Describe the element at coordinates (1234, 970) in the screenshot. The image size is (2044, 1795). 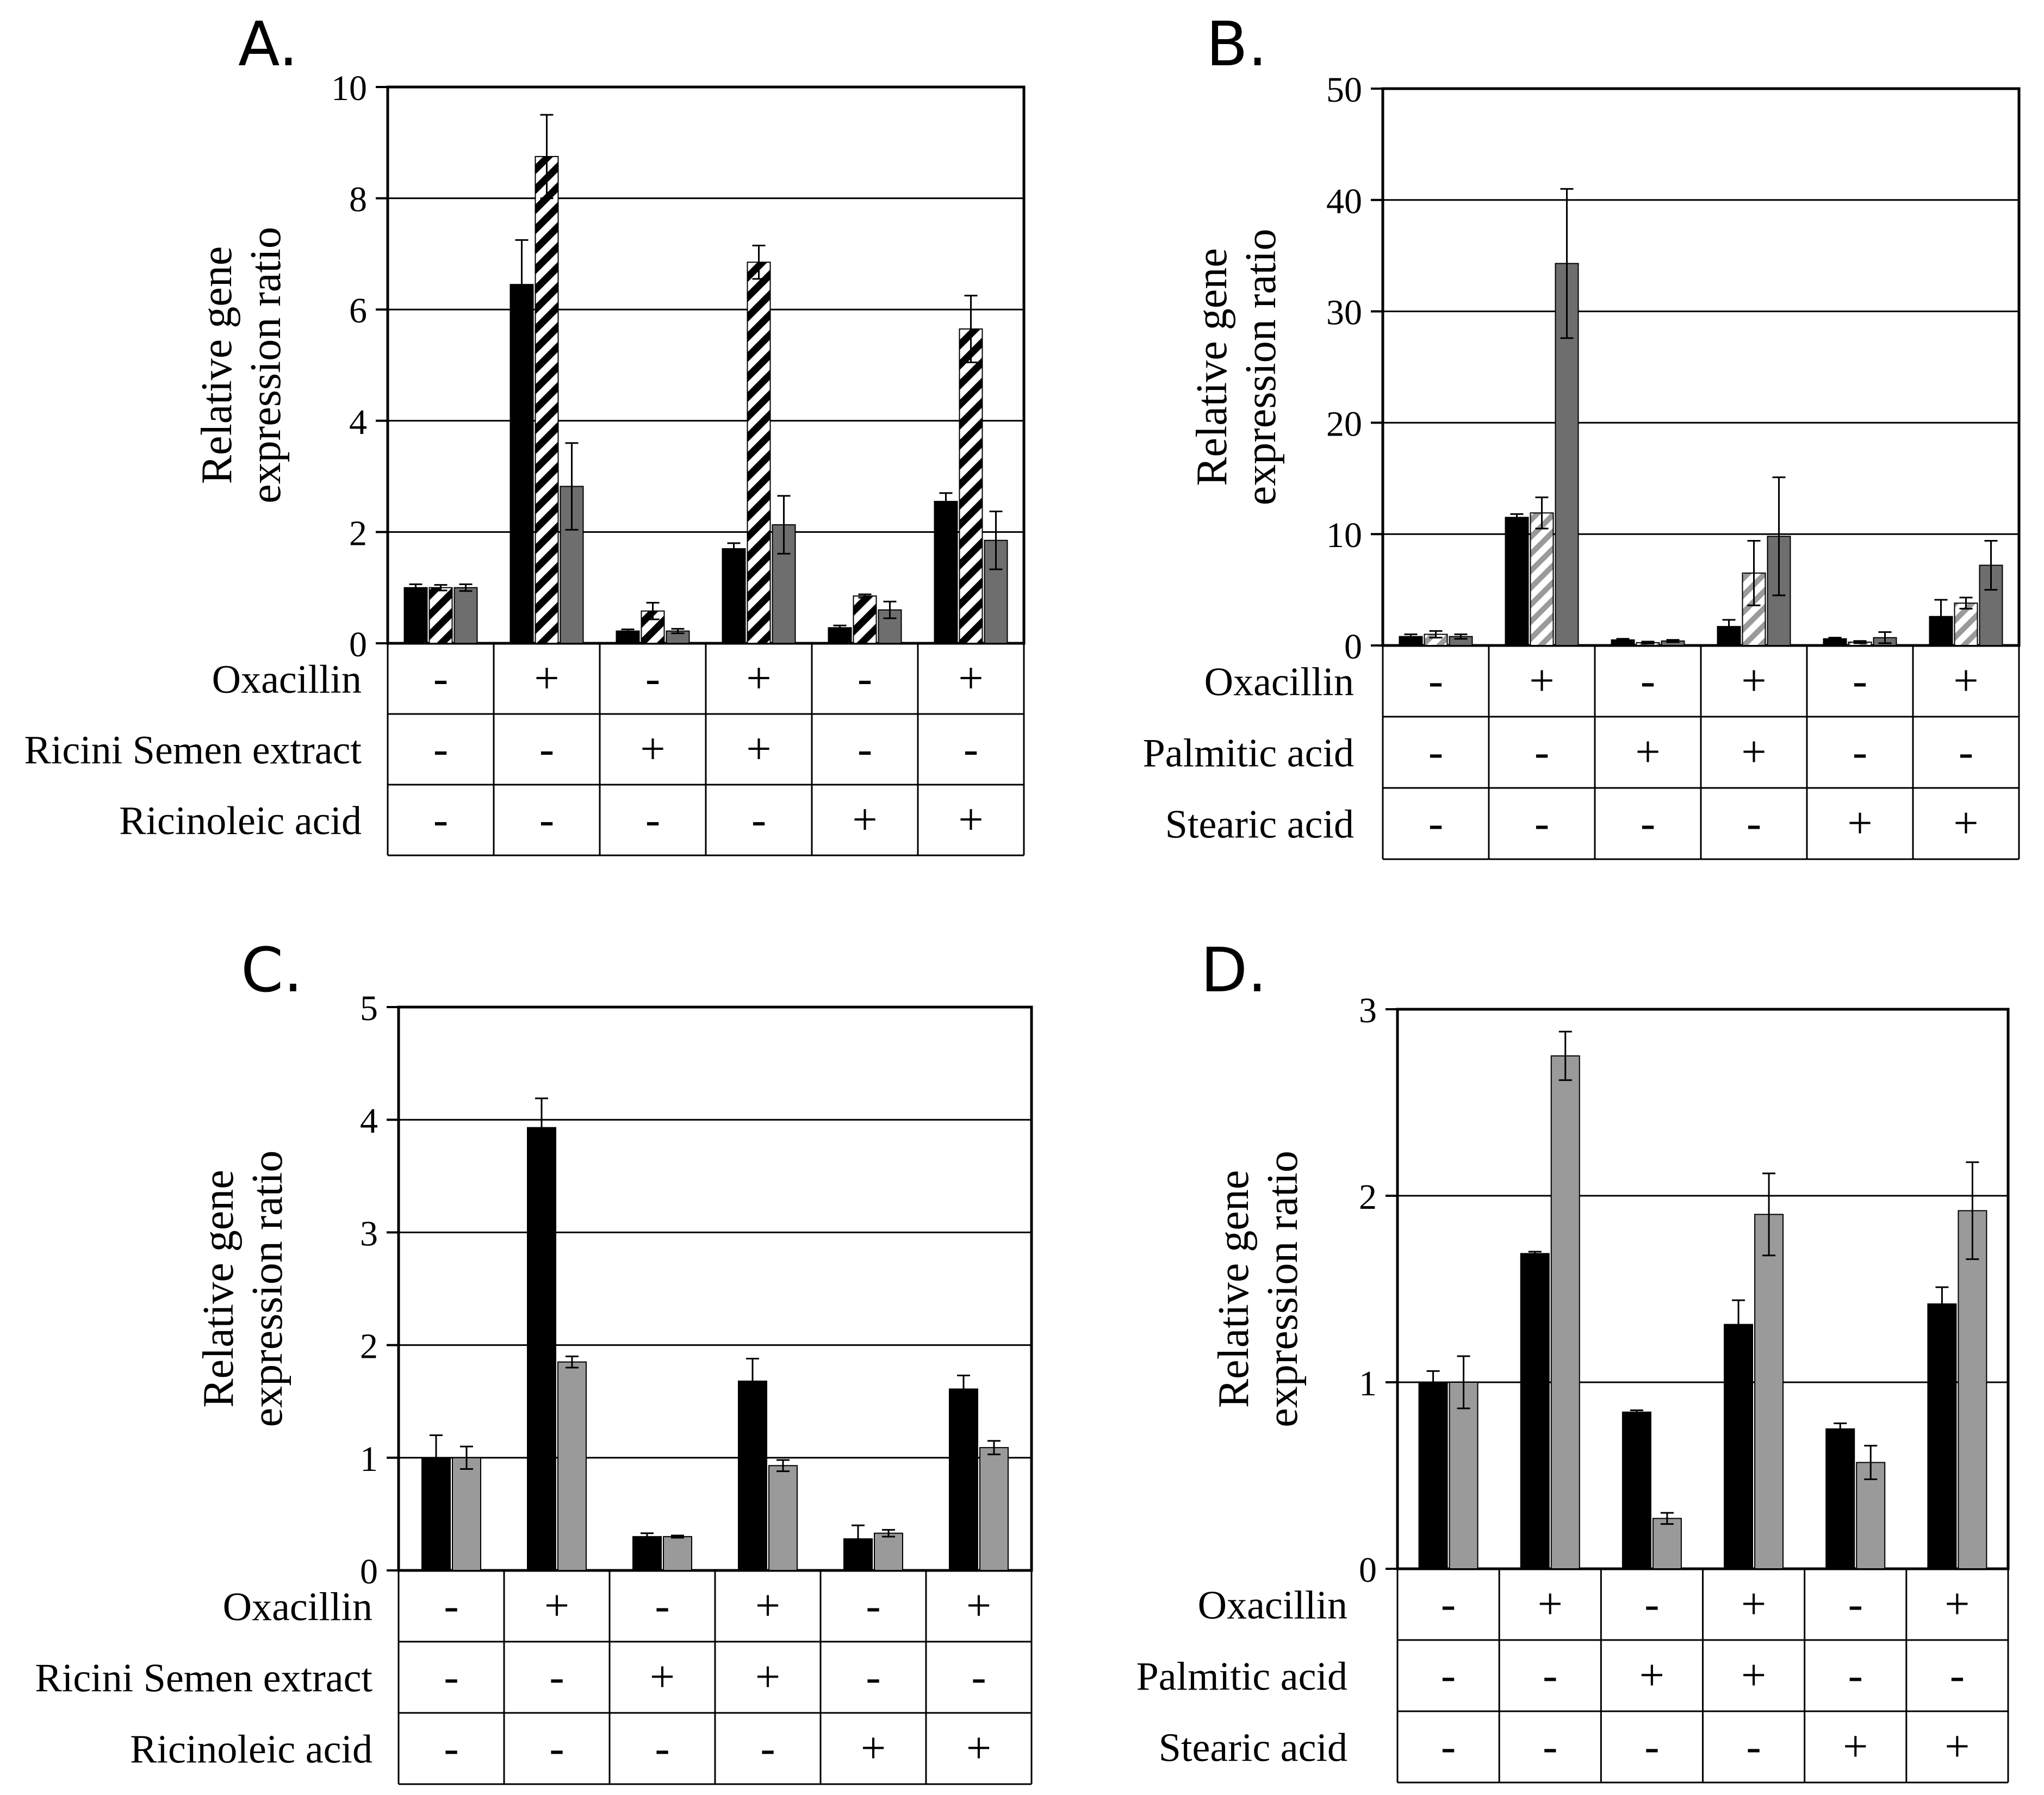
I see `panel-letter: D.` at that location.